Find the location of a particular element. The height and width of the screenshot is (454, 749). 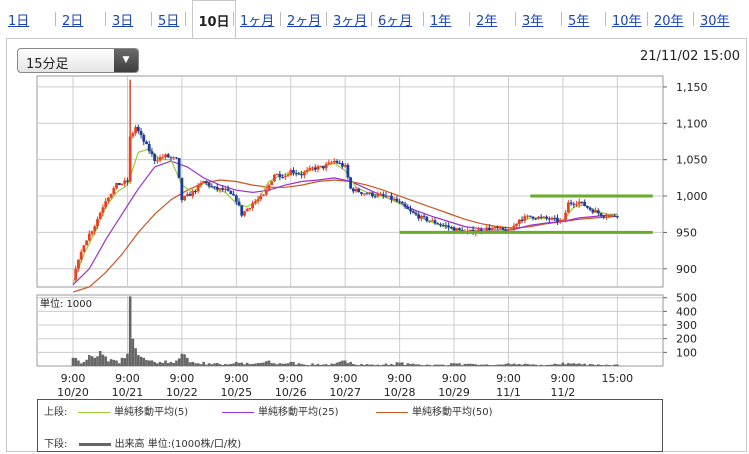

tab-30年: 30年 is located at coordinates (715, 21).